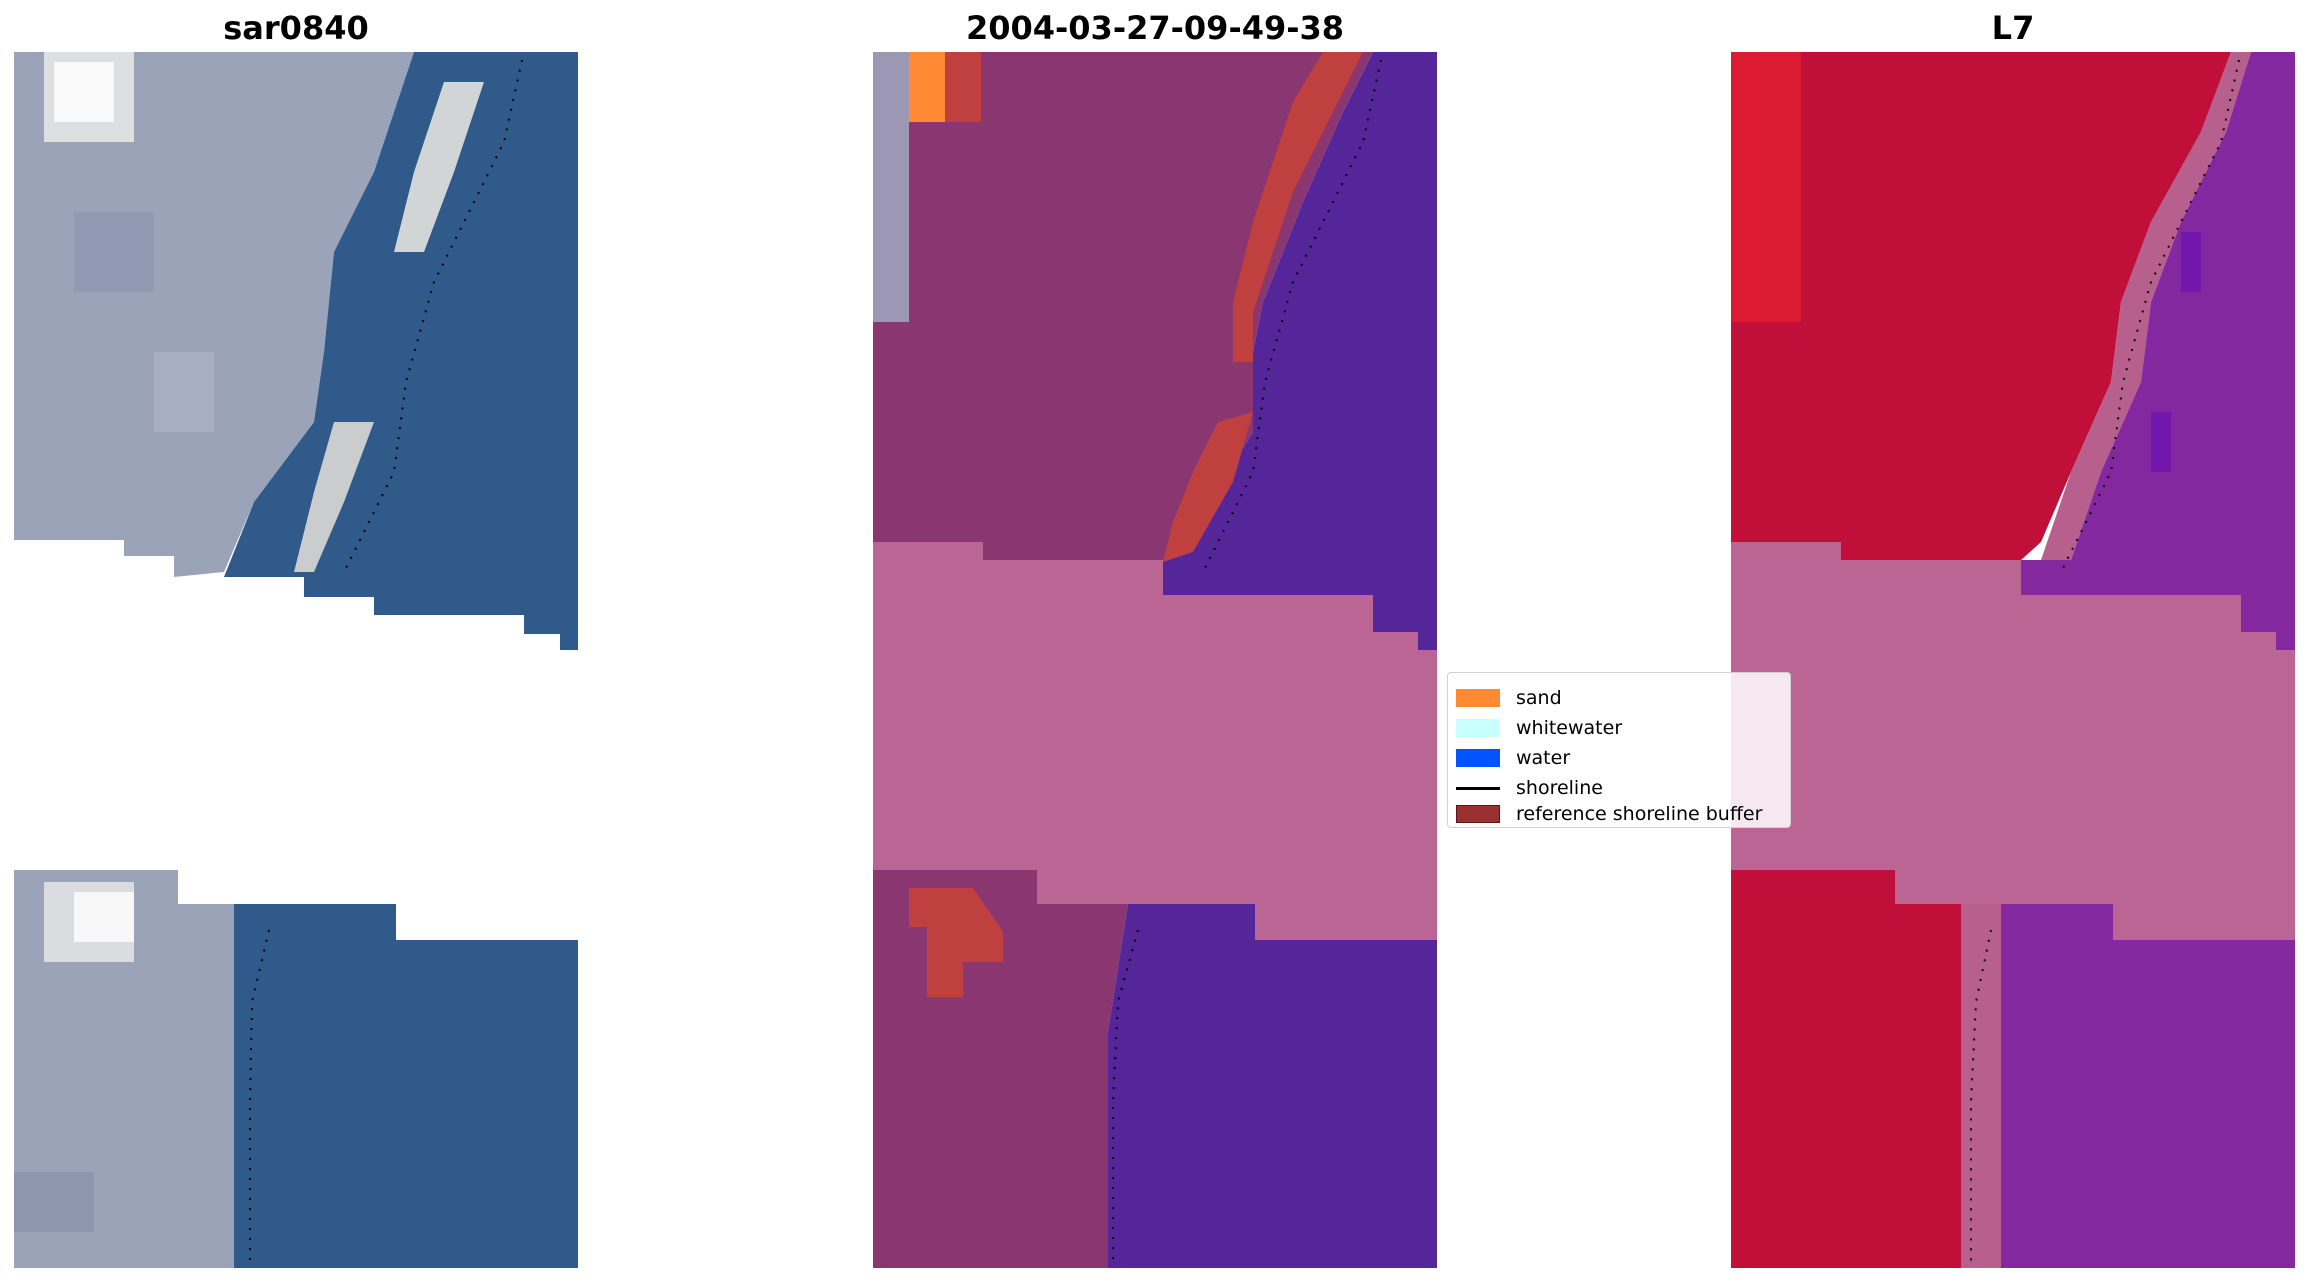 This screenshot has width=2307, height=1283. Describe the element at coordinates (296, 28) in the screenshot. I see `panel-title-rgb: sar0840` at that location.